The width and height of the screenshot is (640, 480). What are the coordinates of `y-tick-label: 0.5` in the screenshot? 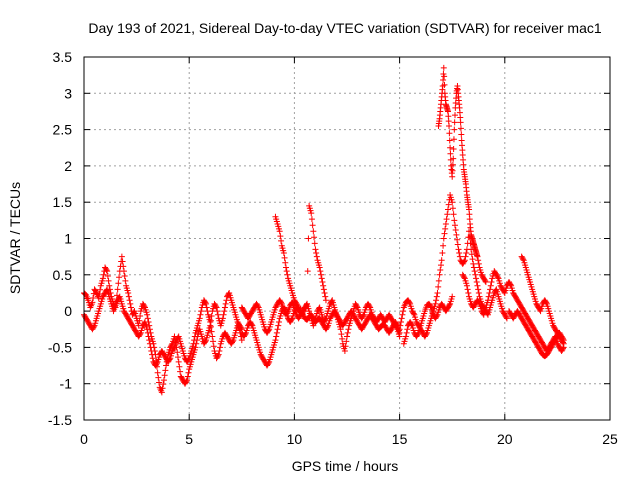 It's located at (63, 275).